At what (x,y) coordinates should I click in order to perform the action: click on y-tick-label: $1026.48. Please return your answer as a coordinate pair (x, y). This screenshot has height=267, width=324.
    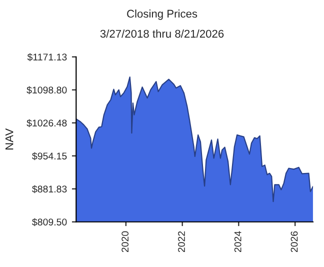
    Looking at the image, I should click on (46, 123).